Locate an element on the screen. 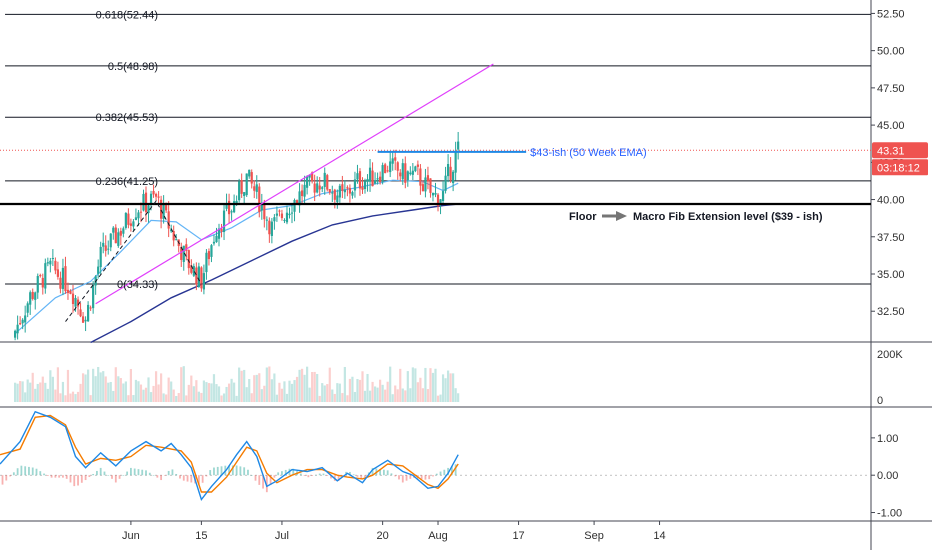 The height and width of the screenshot is (550, 932). arrow-head is located at coordinates (621, 216).